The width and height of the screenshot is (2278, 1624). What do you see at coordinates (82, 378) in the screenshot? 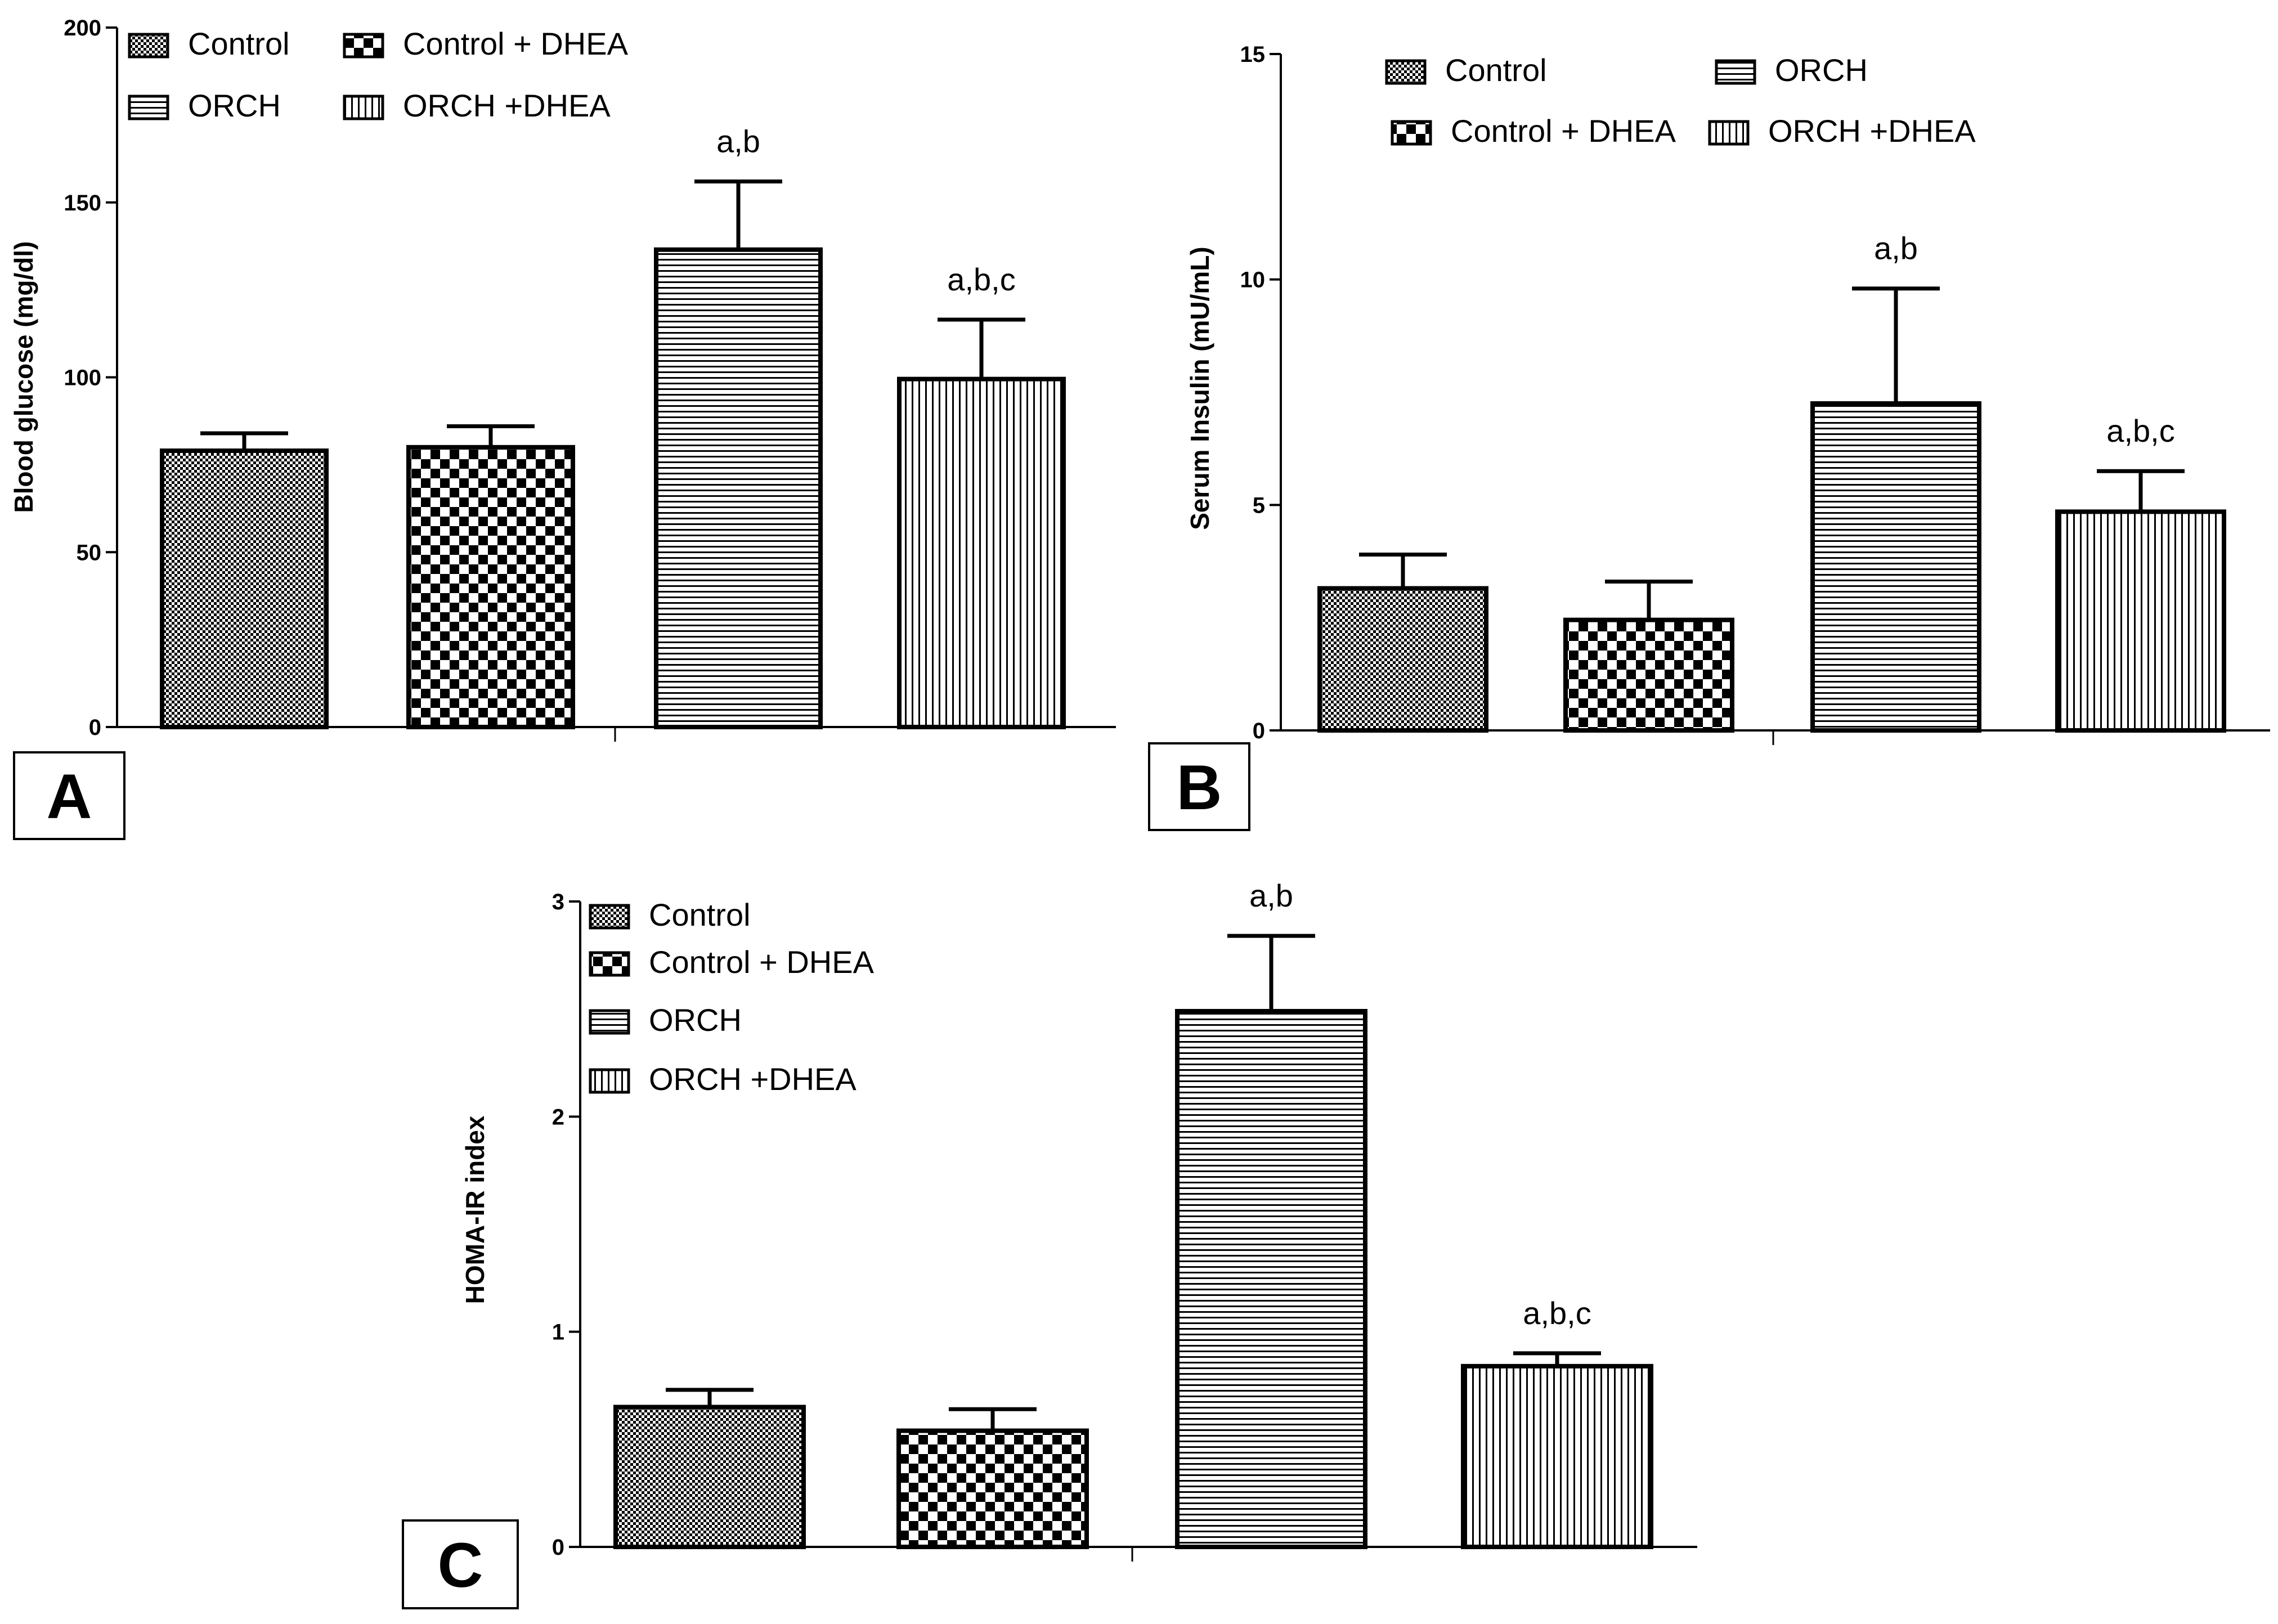
I see `y-tick-label: 100` at bounding box center [82, 378].